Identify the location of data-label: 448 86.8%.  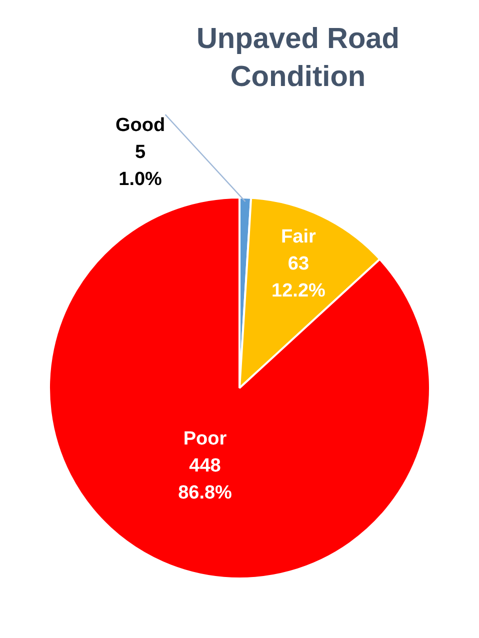
(205, 480).